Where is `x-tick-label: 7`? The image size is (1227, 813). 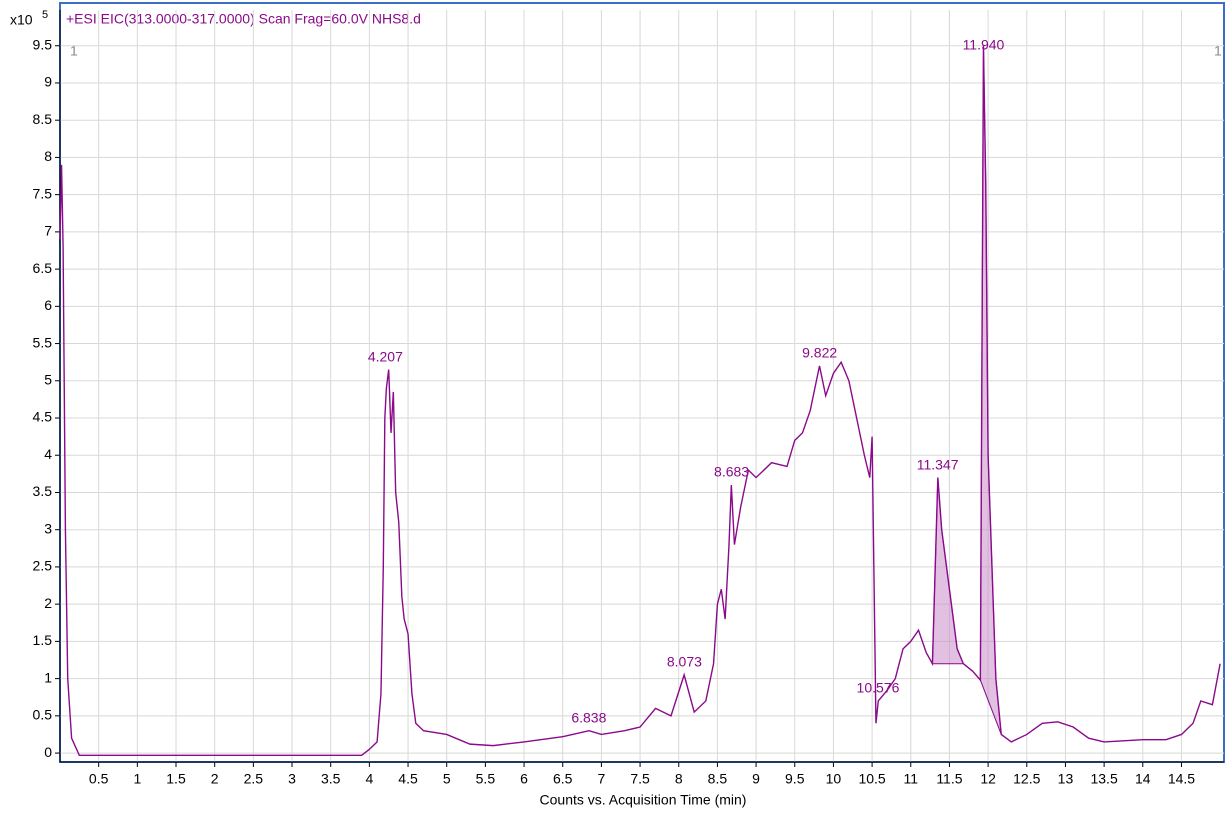
x-tick-label: 7 is located at coordinates (601, 779).